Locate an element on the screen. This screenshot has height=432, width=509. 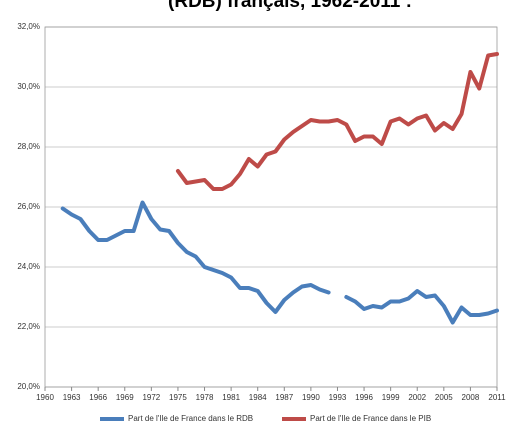
y-tick-label: 26,0% is located at coordinates (28, 206).